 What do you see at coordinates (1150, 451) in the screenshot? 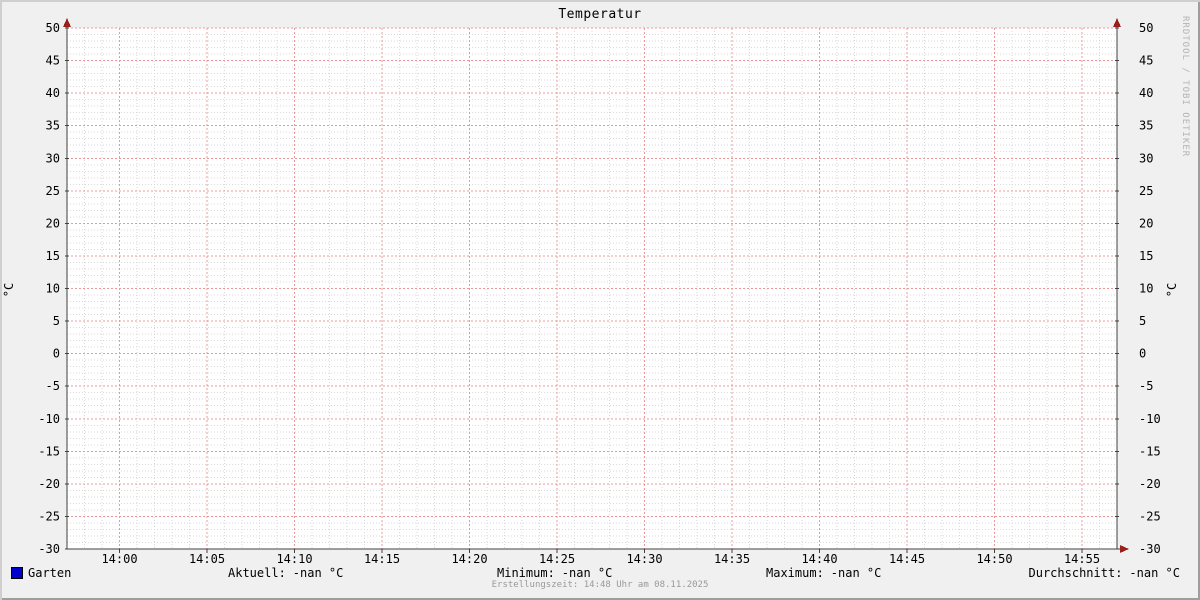
I see `y-tick-label-right: -15` at bounding box center [1150, 451].